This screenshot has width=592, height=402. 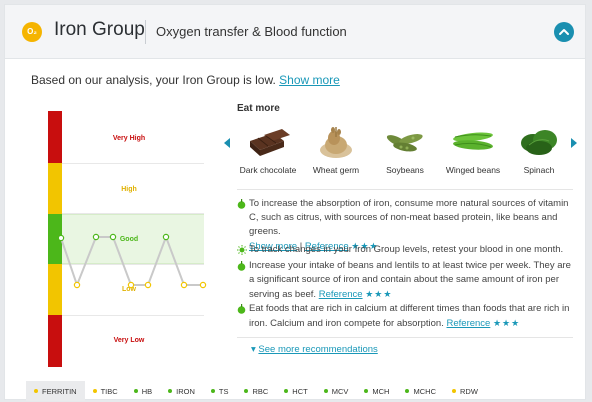 What do you see at coordinates (336, 170) in the screenshot?
I see `food-name: Wheat germ` at bounding box center [336, 170].